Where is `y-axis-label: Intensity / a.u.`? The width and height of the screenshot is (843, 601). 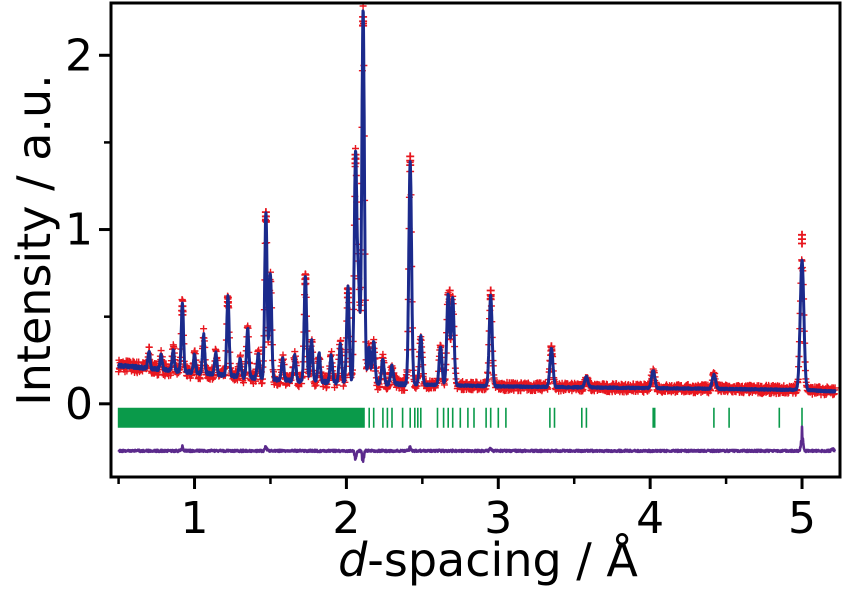 y-axis-label: Intensity / a.u. is located at coordinates (34, 240).